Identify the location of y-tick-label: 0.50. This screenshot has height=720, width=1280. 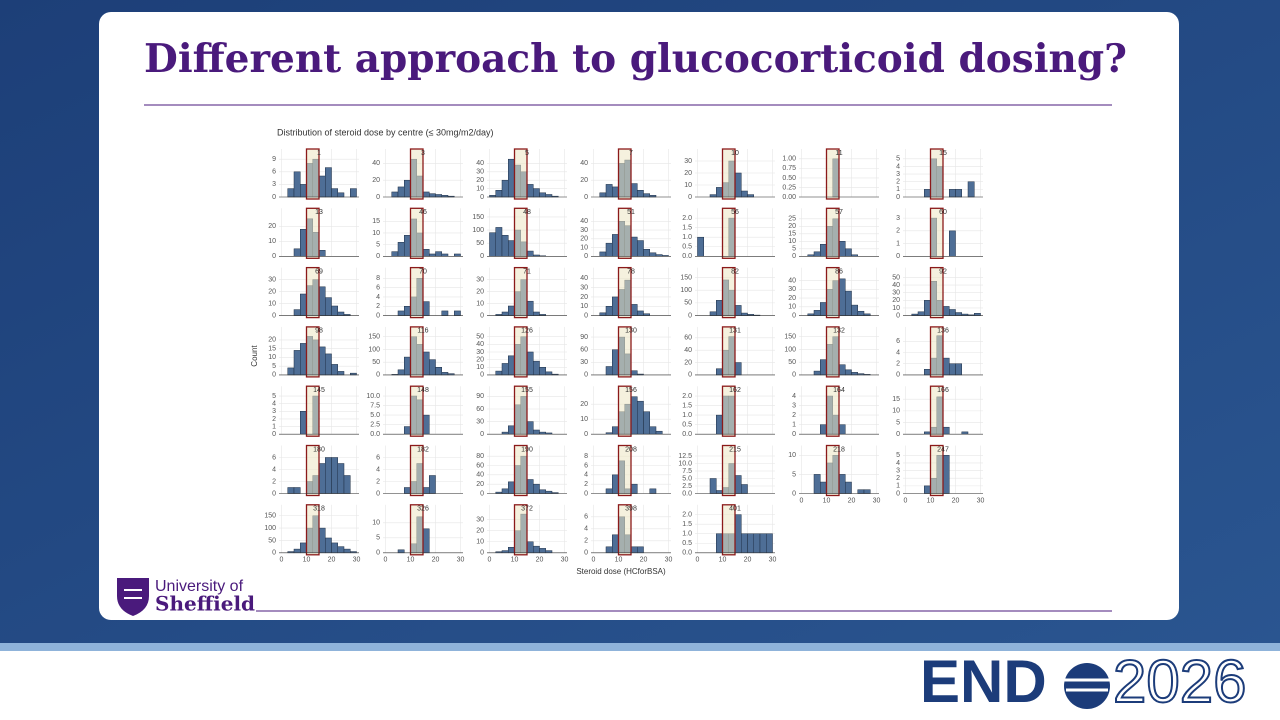
(789, 178).